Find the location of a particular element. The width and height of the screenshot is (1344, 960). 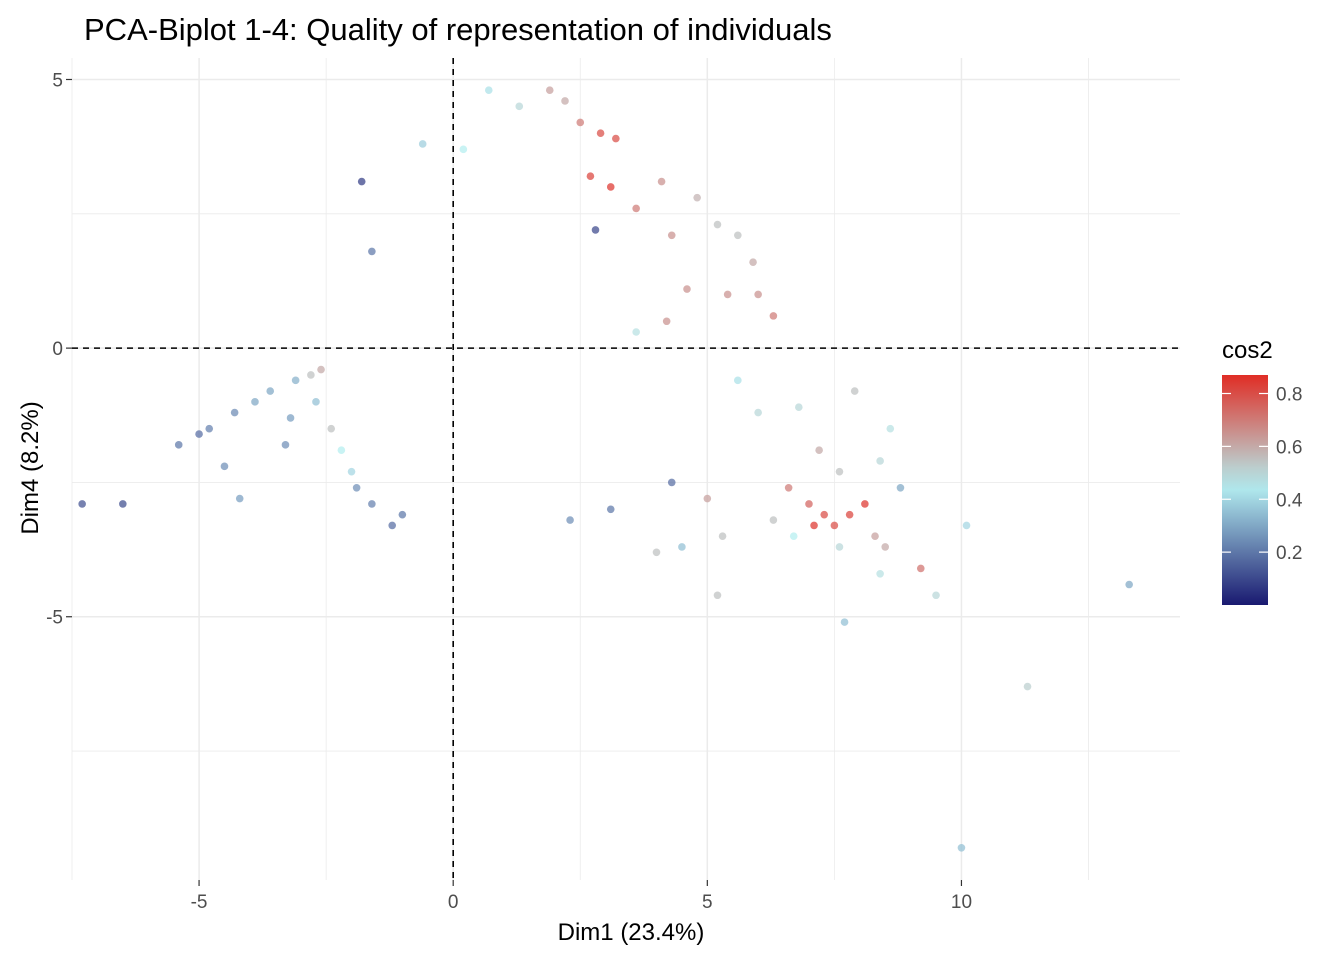

legend-tick-label: 0.4 is located at coordinates (1289, 500).